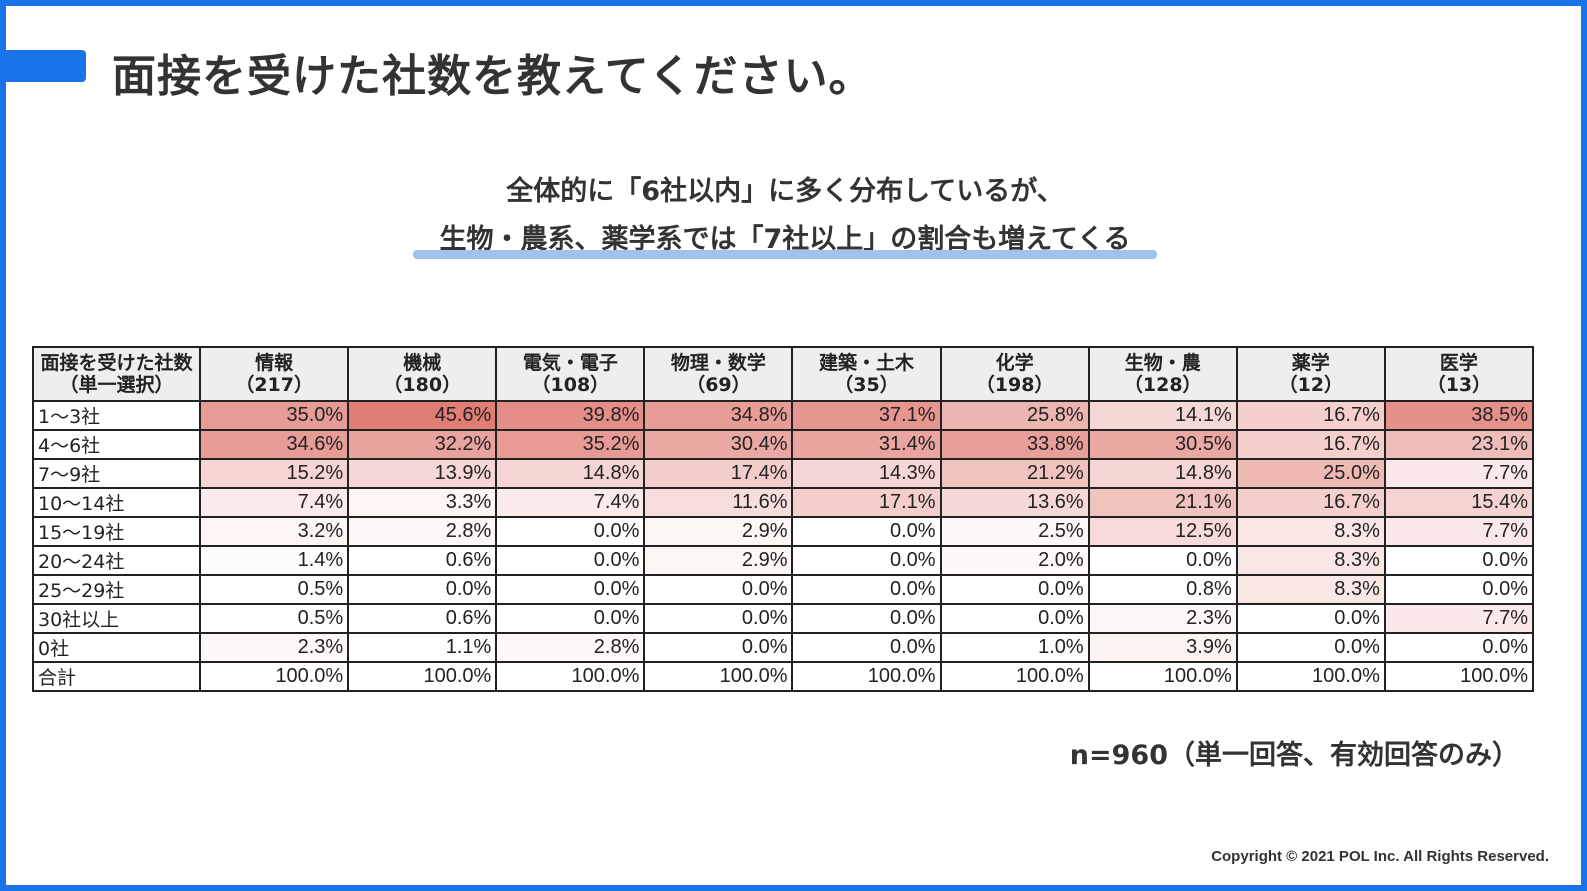 This screenshot has width=1587, height=891. I want to click on column-header: 化学 （198）, so click(1014, 374).